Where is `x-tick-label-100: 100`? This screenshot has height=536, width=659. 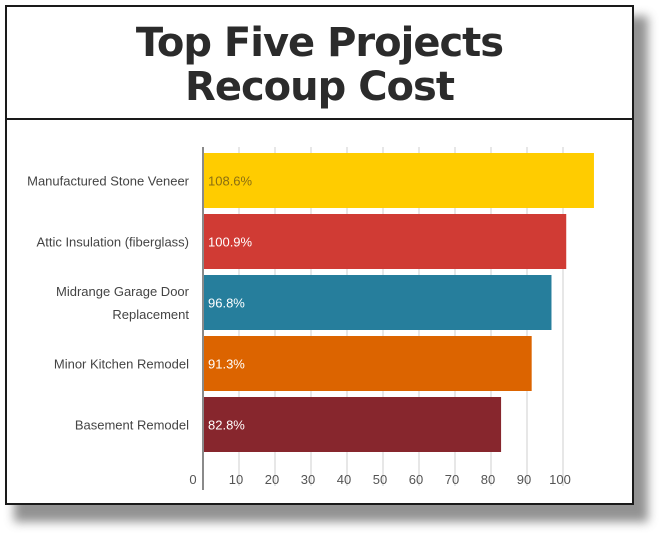
x-tick-label-100: 100 is located at coordinates (560, 479).